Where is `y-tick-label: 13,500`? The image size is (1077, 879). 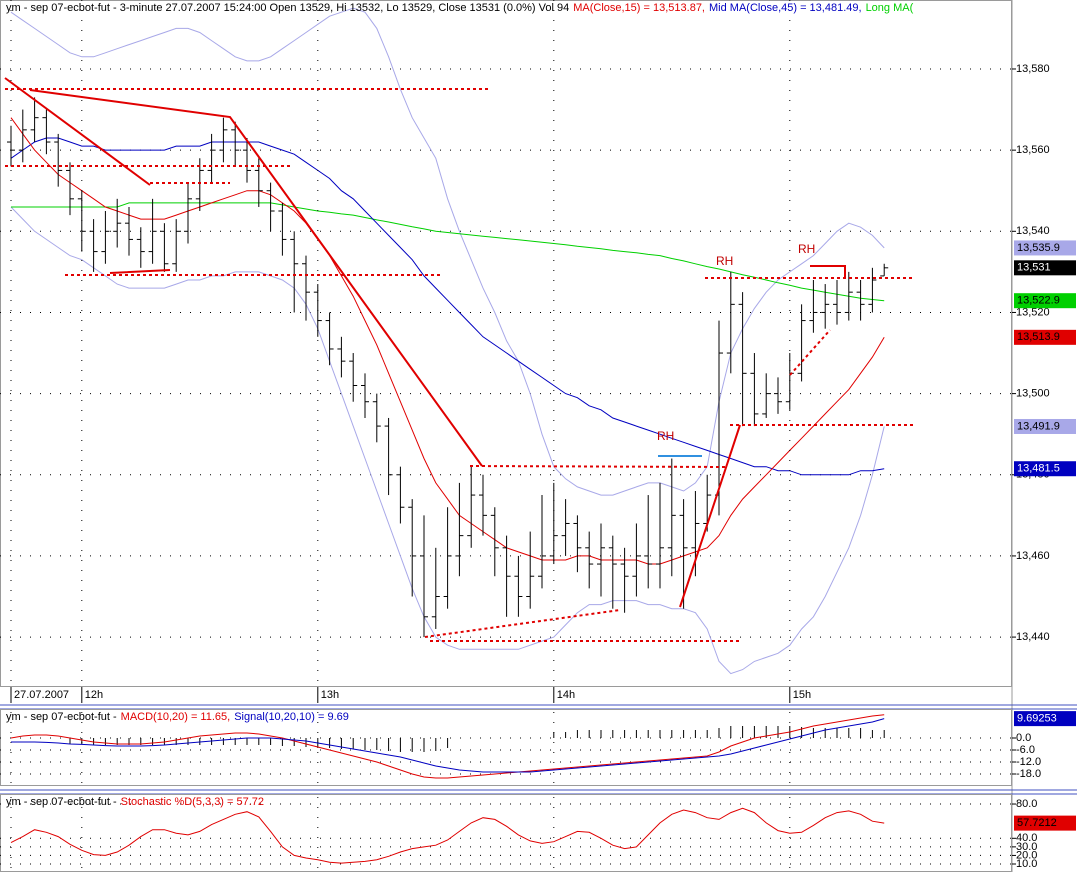
y-tick-label: 13,500 is located at coordinates (1033, 394).